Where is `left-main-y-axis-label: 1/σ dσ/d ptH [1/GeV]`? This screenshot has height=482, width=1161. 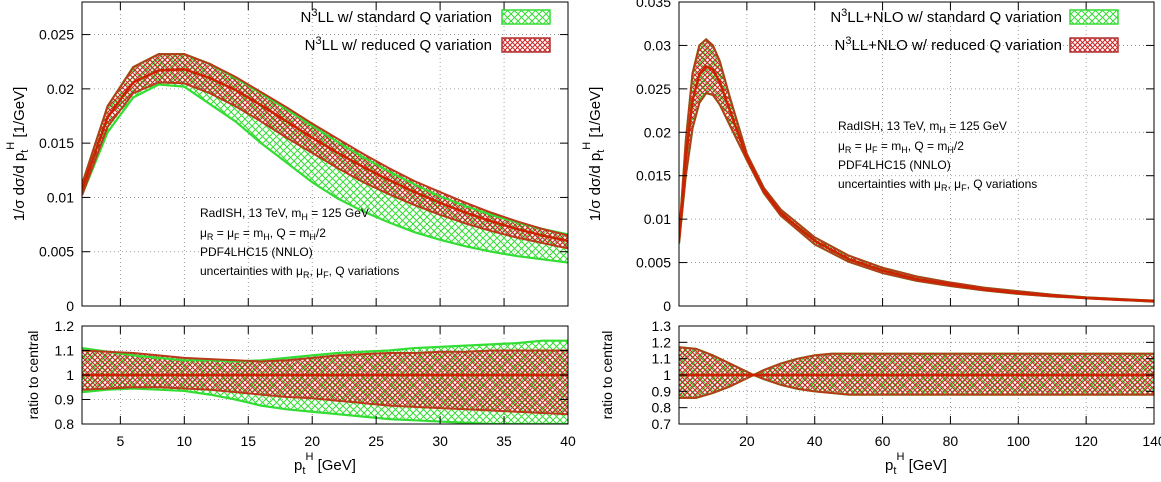 left-main-y-axis-label: 1/σ dσ/d ptH [1/GeV] is located at coordinates (18, 154).